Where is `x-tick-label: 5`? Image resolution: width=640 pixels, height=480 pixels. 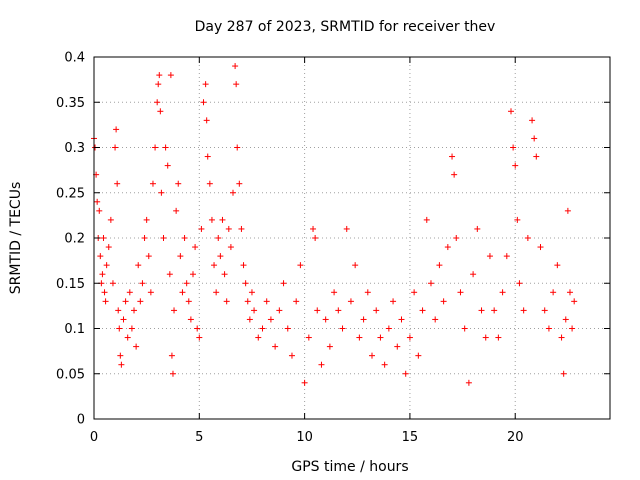
x-tick-label: 5 is located at coordinates (199, 437).